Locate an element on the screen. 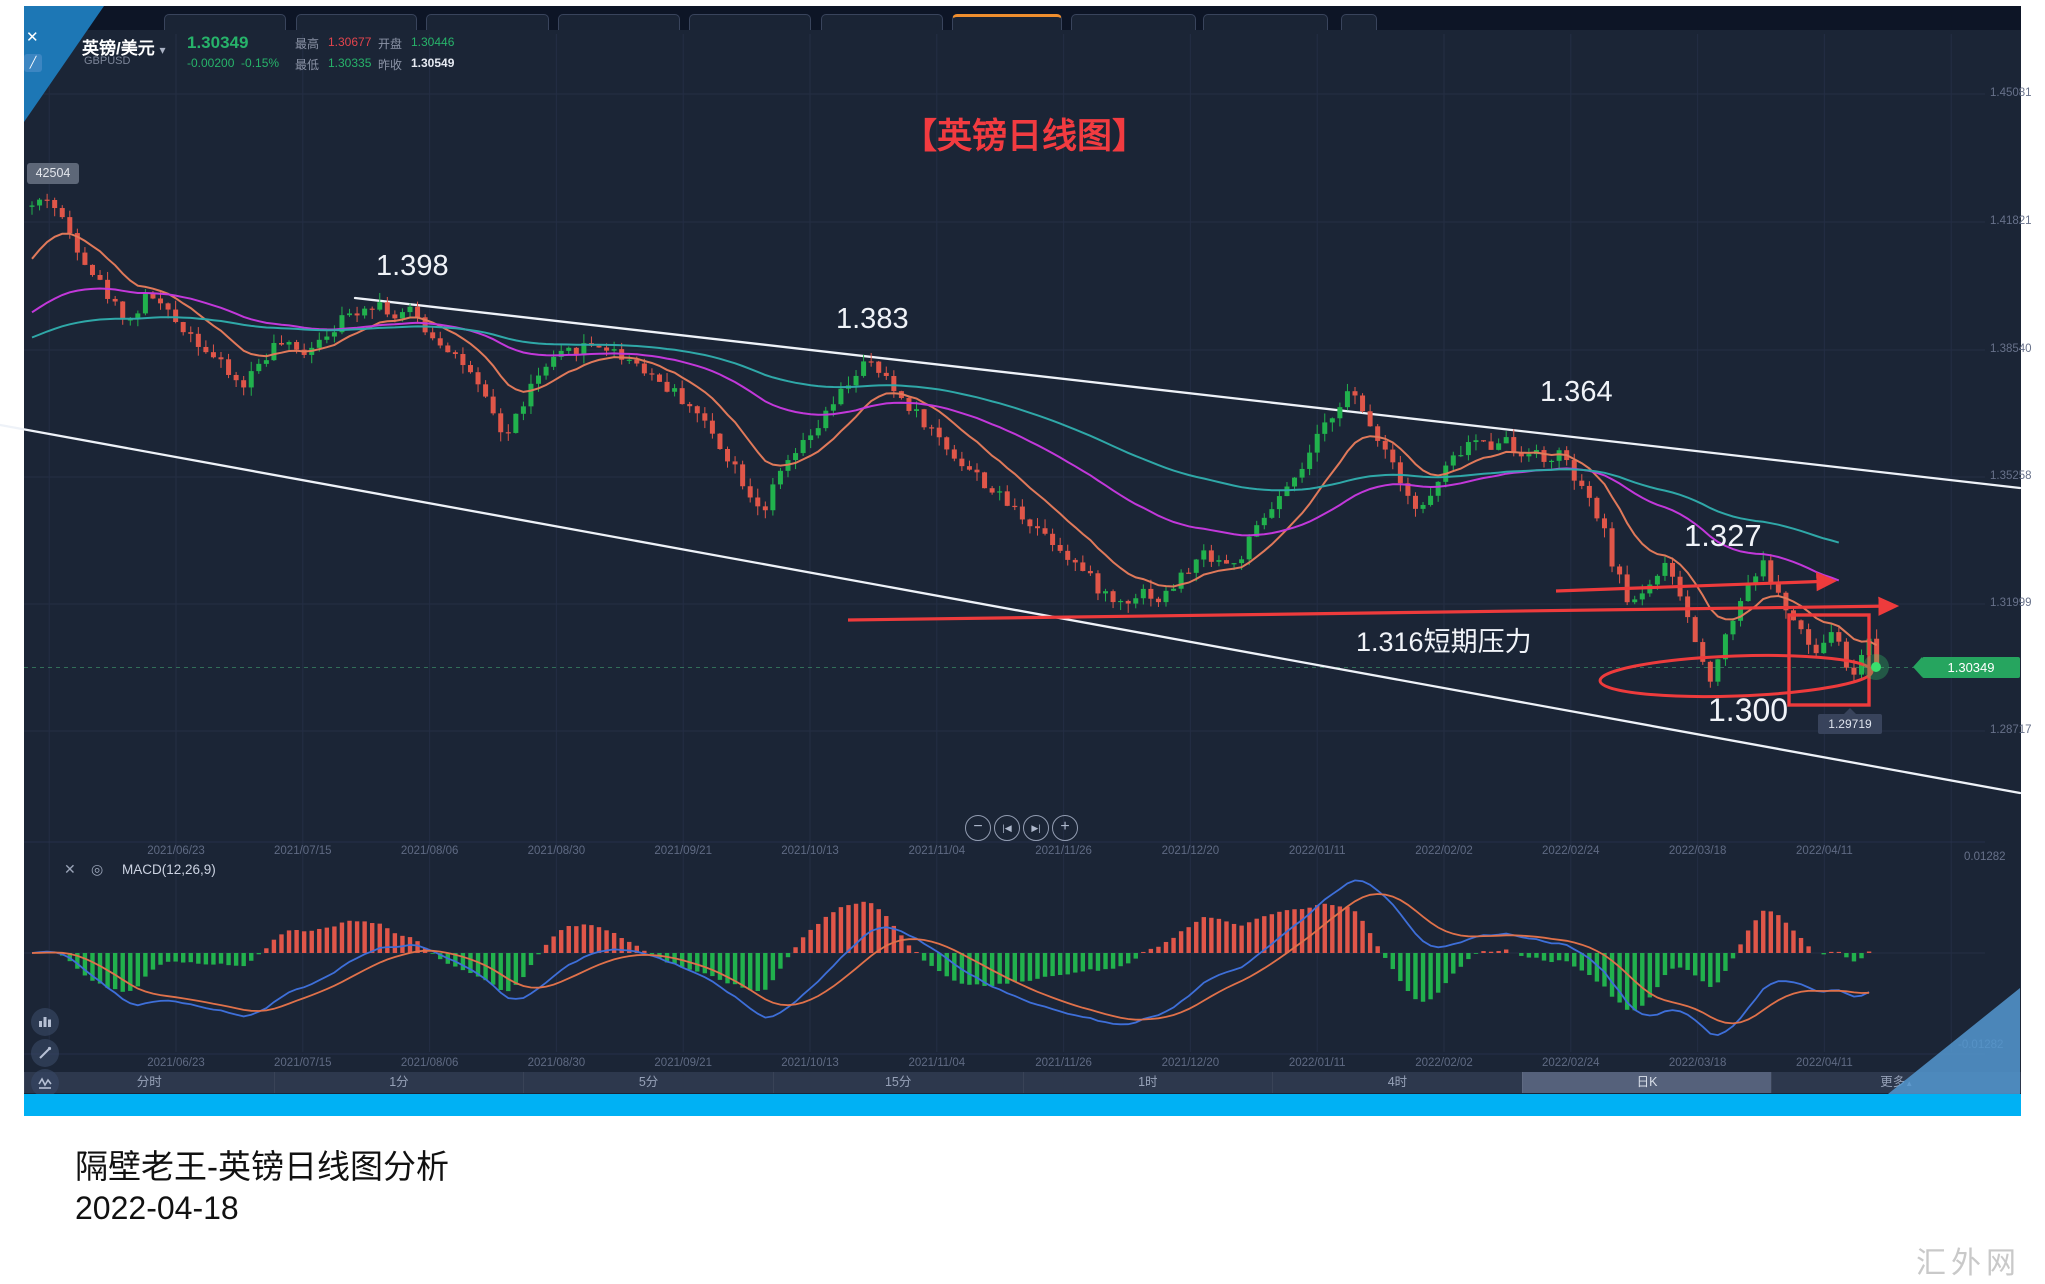 The height and width of the screenshot is (1284, 2045). macd-label: MACD(12,26,9) is located at coordinates (169, 869).